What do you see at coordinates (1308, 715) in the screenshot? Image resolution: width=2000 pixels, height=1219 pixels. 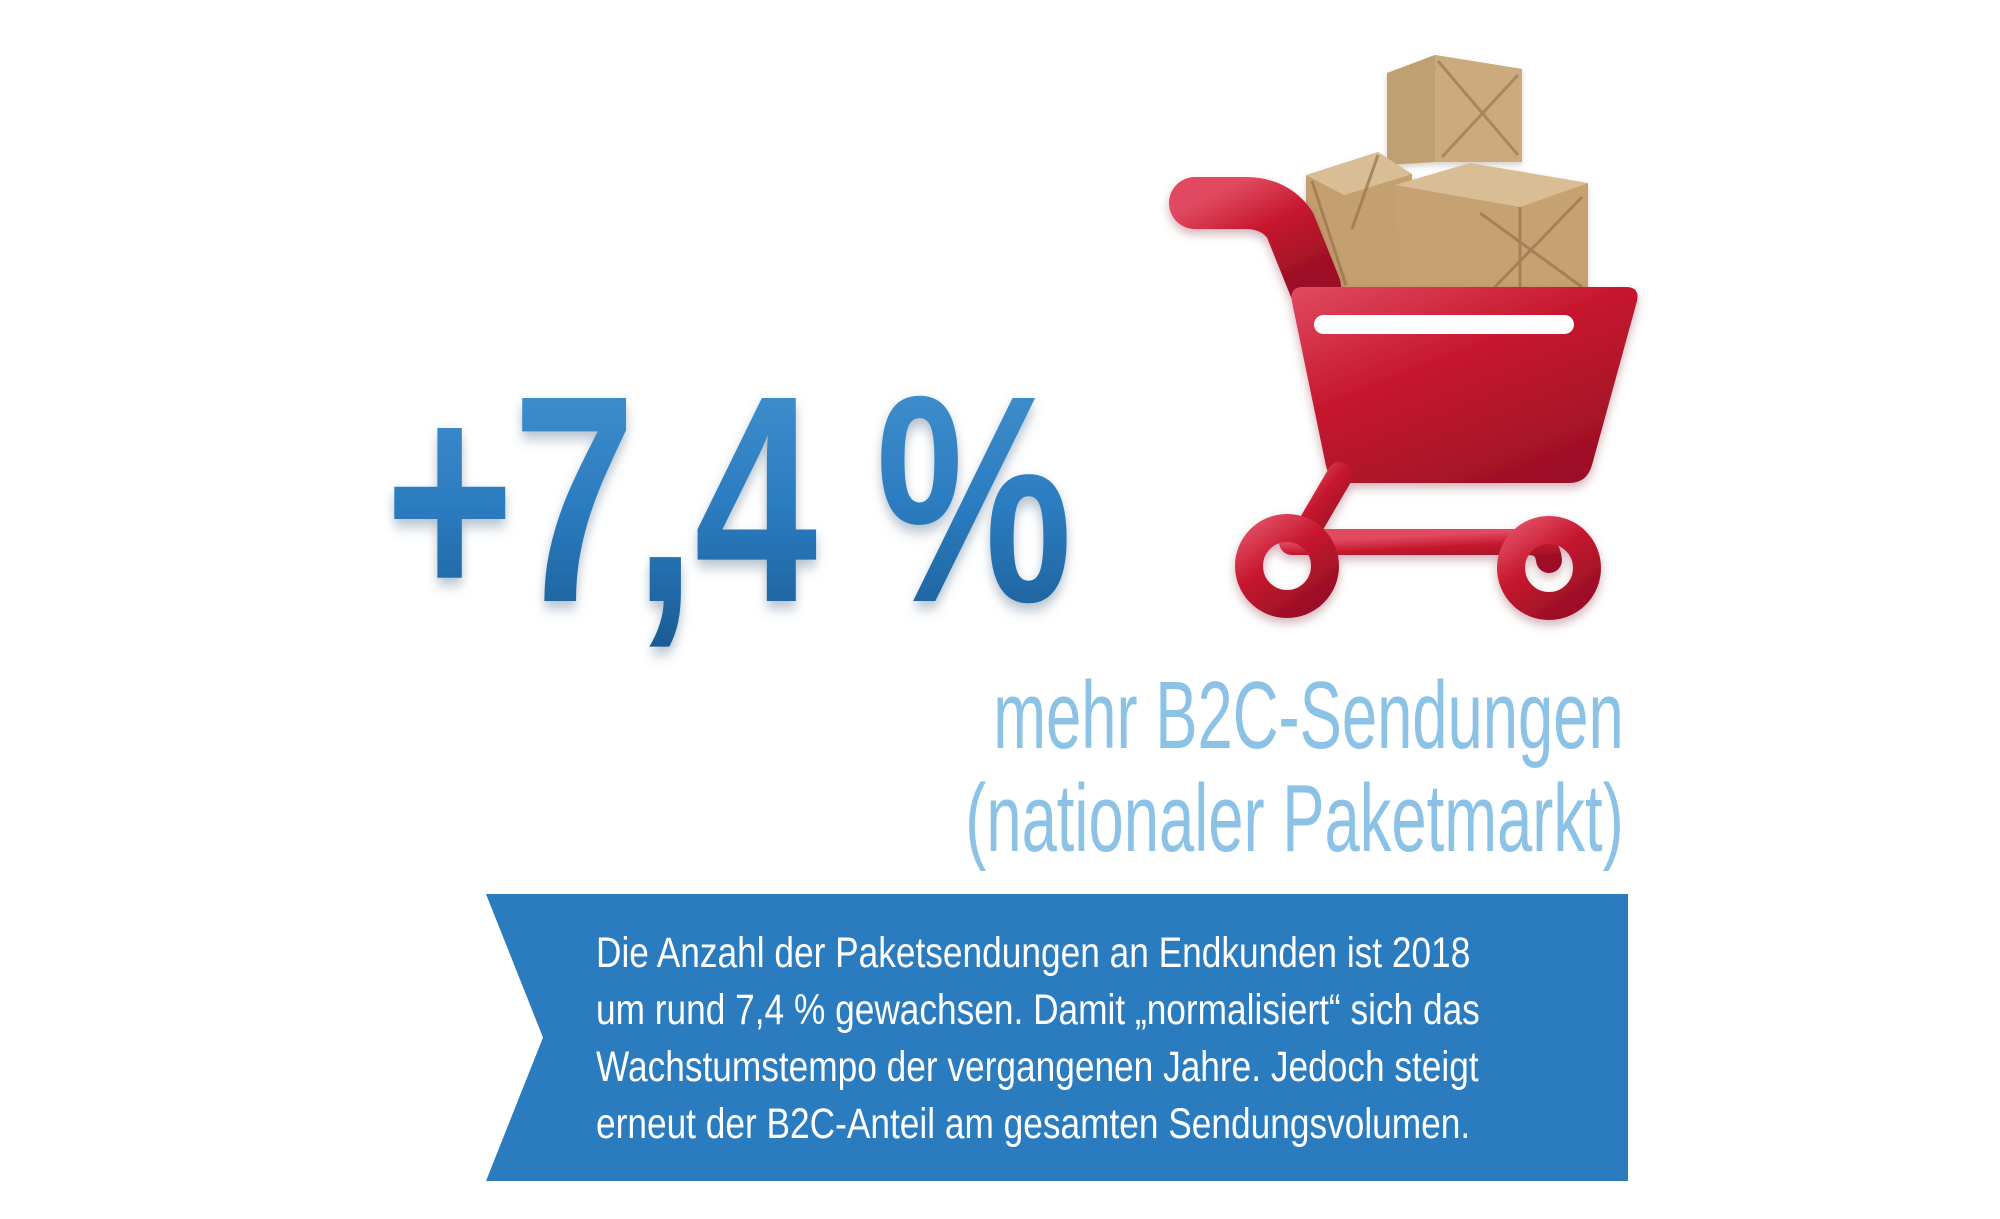 I see `caption-line-1: mehr B2C-Sendungen` at bounding box center [1308, 715].